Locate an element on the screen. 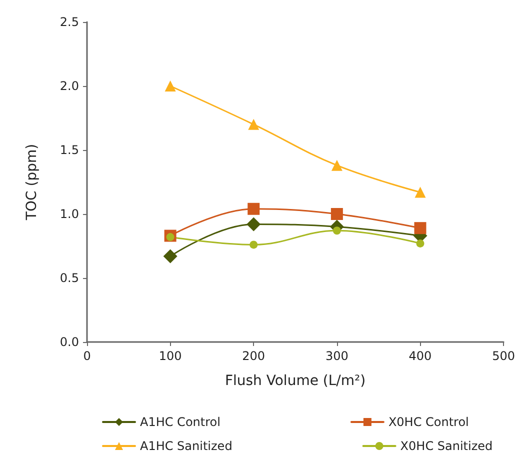 Image resolution: width=518 pixels, height=464 pixels. x-tick-label: 0 is located at coordinates (87, 356).